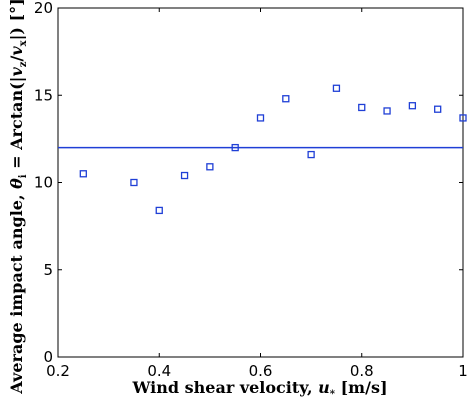  What do you see at coordinates (48, 270) in the screenshot?
I see `y-tick-label: 5` at bounding box center [48, 270].